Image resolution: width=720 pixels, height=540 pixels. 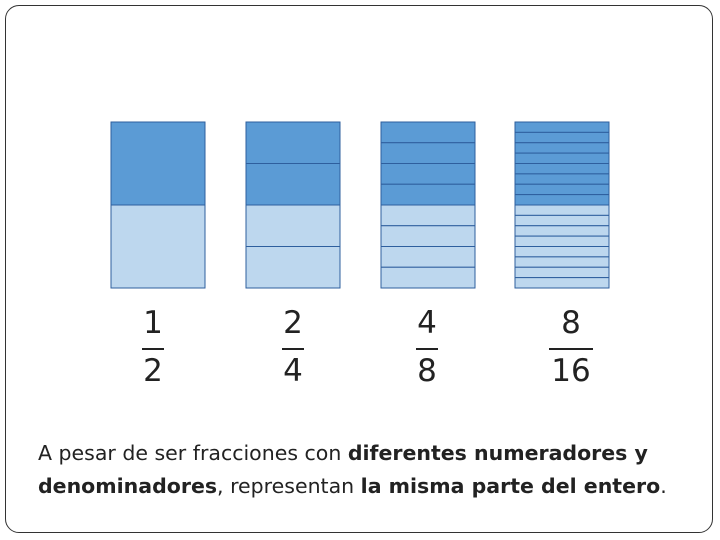 I want to click on numerator: 4, so click(x=427, y=323).